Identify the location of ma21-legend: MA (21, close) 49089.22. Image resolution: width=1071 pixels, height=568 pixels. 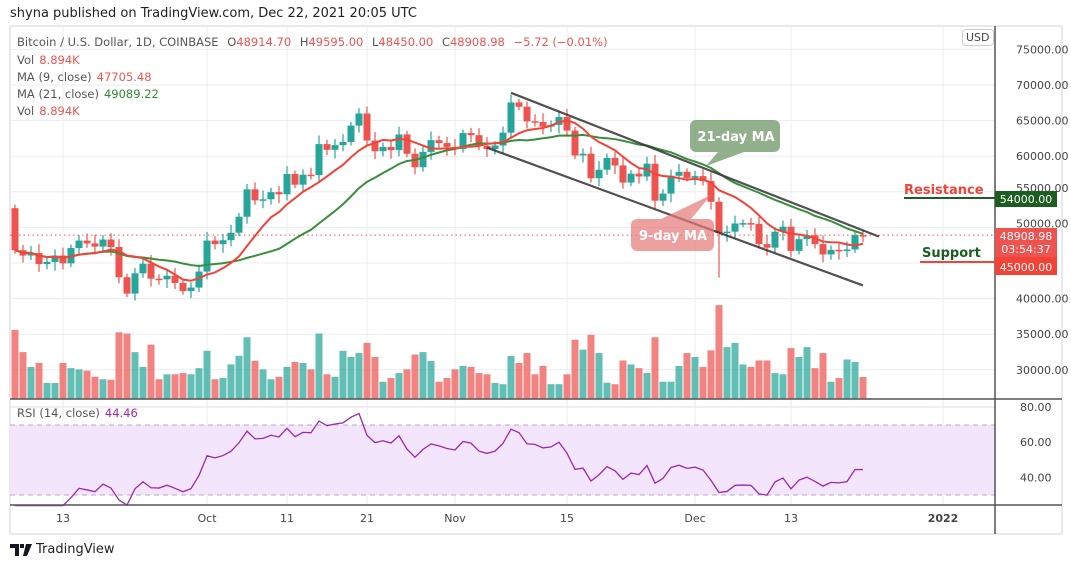
(90, 94).